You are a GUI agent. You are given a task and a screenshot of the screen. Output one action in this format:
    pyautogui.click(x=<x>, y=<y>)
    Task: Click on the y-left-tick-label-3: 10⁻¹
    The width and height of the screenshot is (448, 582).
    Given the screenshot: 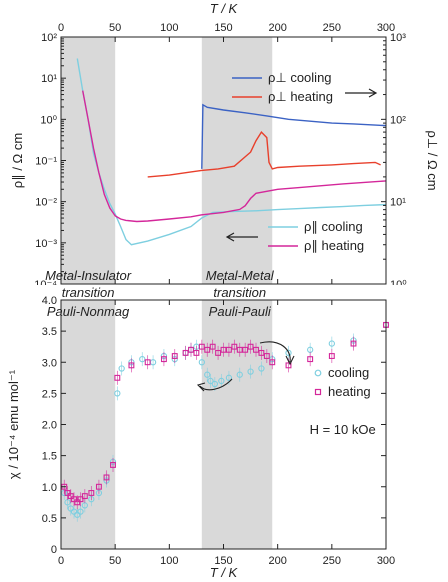 What is the action you would take?
    pyautogui.click(x=46, y=162)
    